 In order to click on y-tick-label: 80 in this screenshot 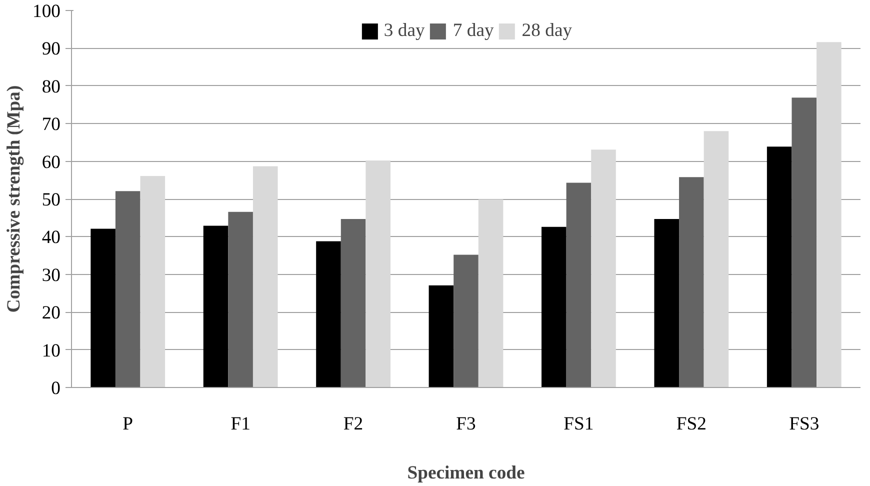, I will do `click(51, 87)`.